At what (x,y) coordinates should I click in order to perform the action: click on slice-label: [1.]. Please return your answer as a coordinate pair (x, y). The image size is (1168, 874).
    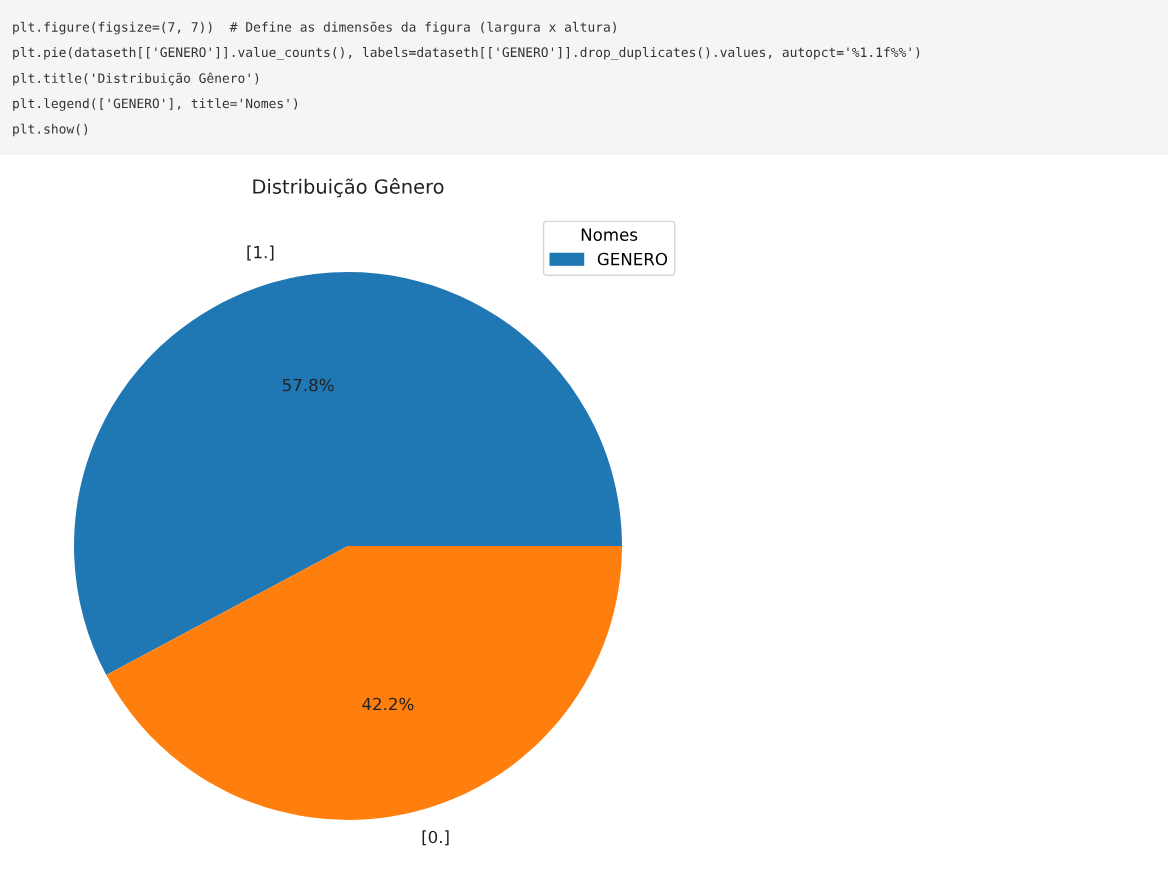
    Looking at the image, I should click on (260, 253).